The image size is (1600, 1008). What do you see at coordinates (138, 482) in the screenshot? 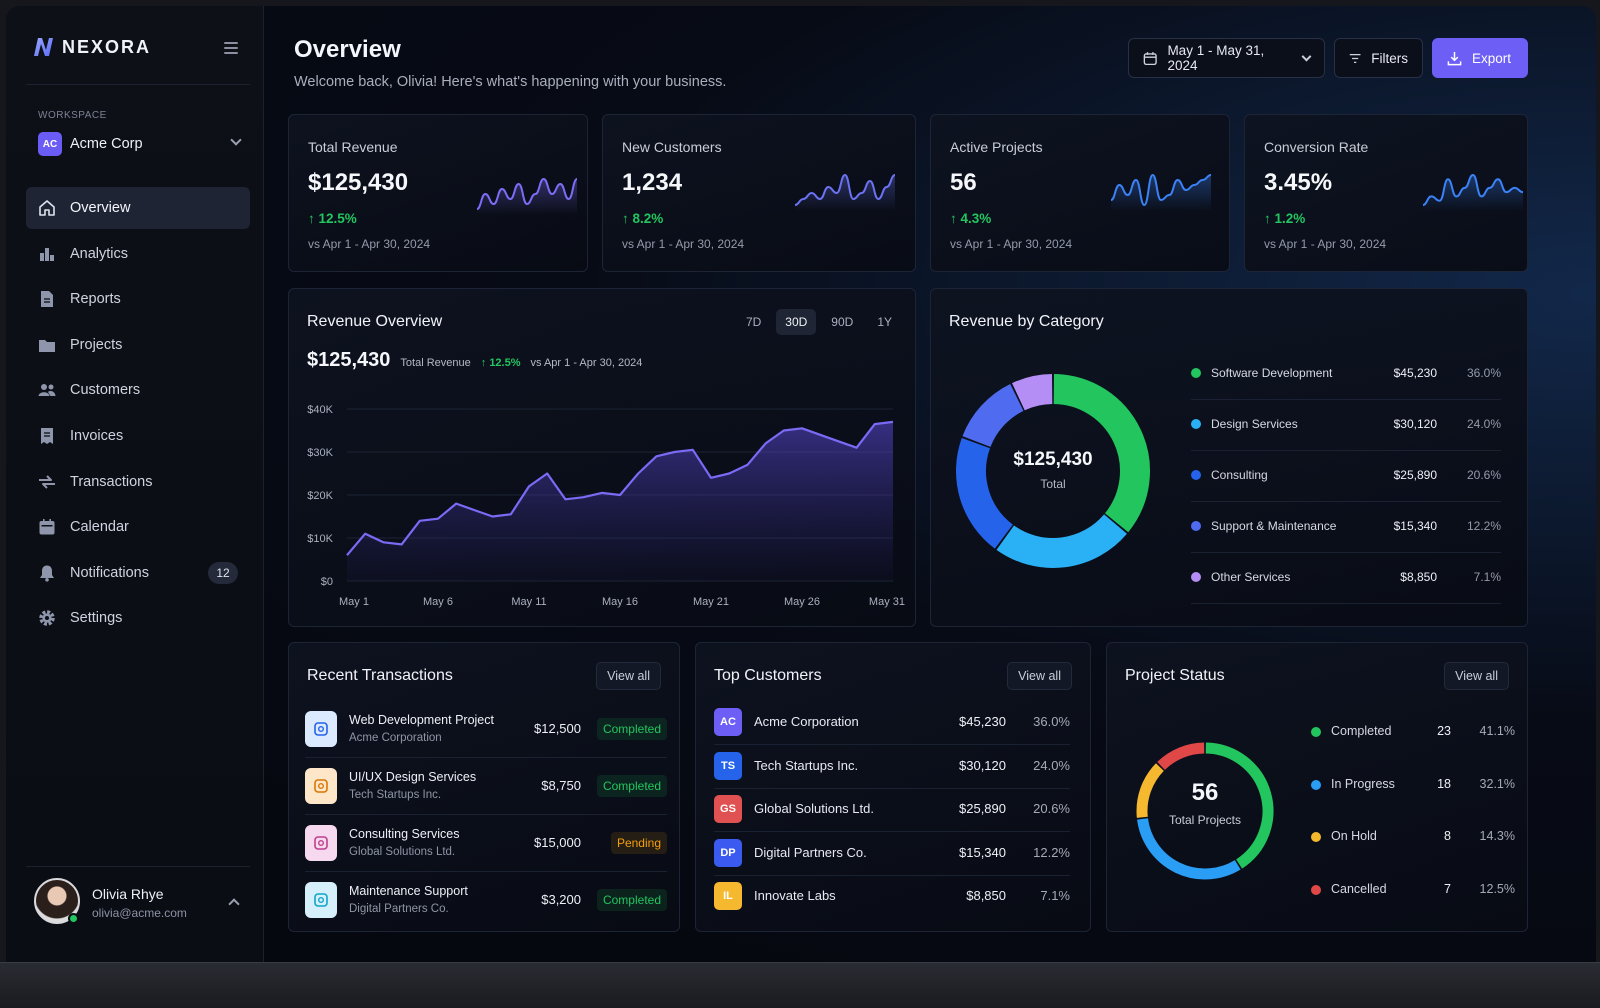
I see `sidebar-item-transactions: Transactions` at bounding box center [138, 482].